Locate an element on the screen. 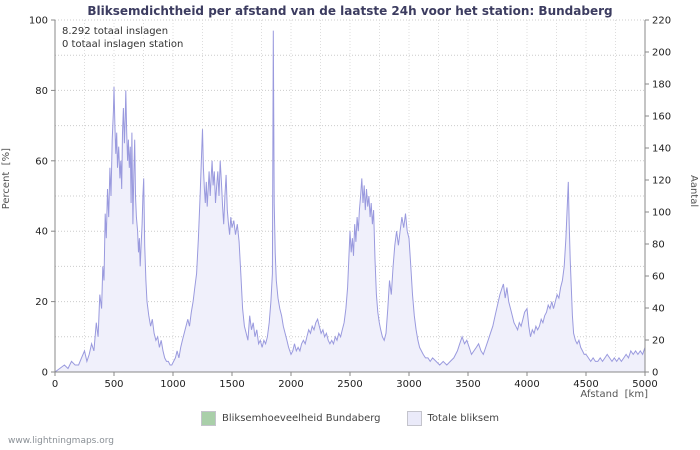 The height and width of the screenshot is (450, 700). annotation-total-strikes: 8.292 totaal inslagen is located at coordinates (115, 31).